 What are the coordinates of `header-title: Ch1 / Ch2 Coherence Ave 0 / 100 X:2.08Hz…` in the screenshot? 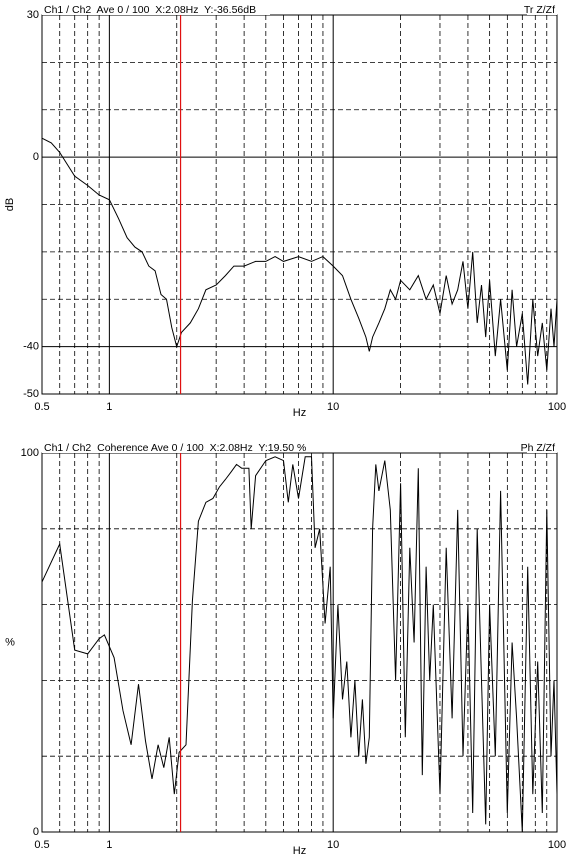 It's located at (175, 448).